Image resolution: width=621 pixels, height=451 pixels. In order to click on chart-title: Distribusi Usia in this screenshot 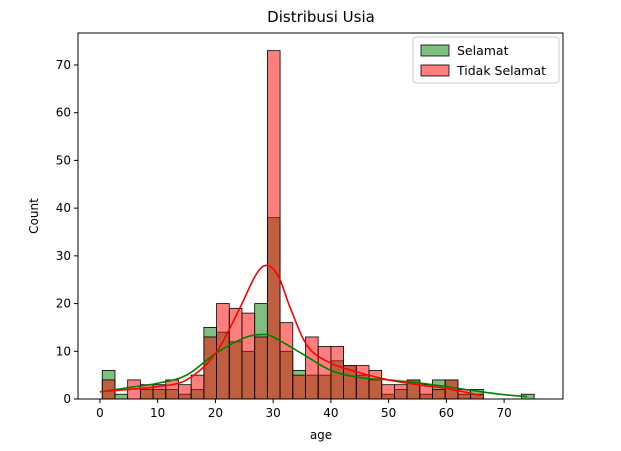, I will do `click(321, 17)`.